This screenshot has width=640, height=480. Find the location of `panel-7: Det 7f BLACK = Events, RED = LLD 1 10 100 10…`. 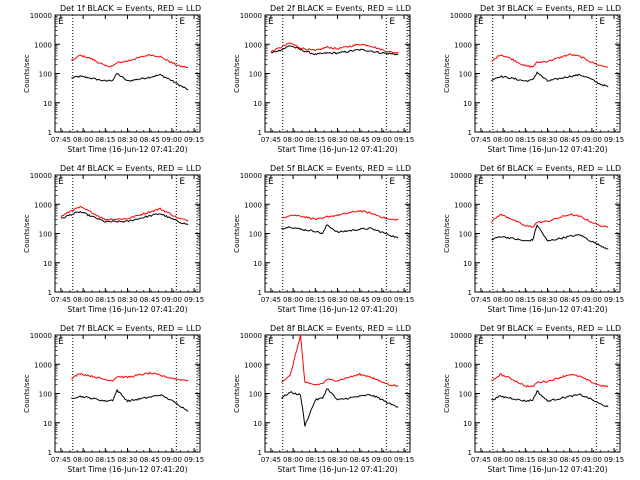

panel-7: Det 7f BLACK = Events, RED = LLD 1 10 100 10… is located at coordinates (113, 399).